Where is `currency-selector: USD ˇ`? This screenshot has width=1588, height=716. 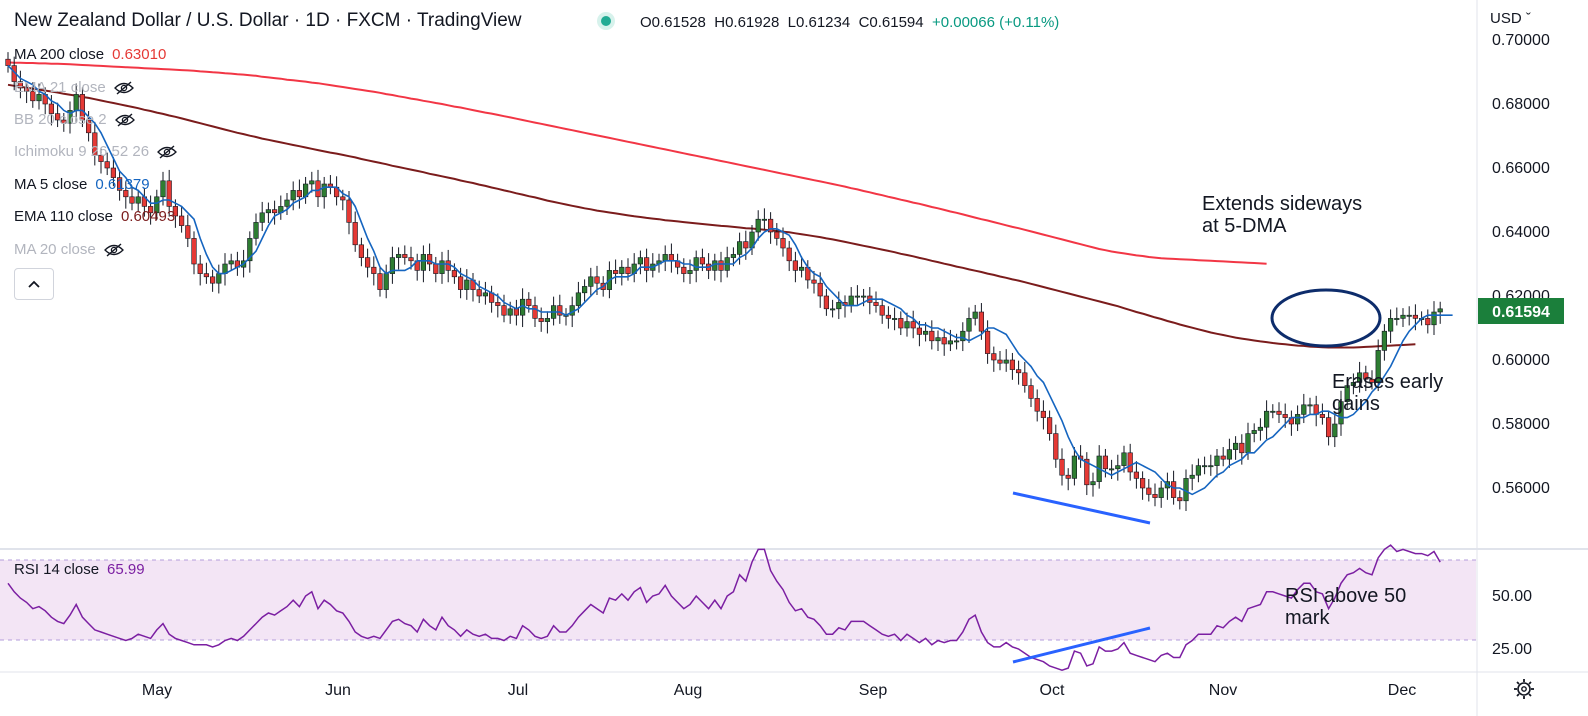
currency-selector: USD ˇ is located at coordinates (1510, 18).